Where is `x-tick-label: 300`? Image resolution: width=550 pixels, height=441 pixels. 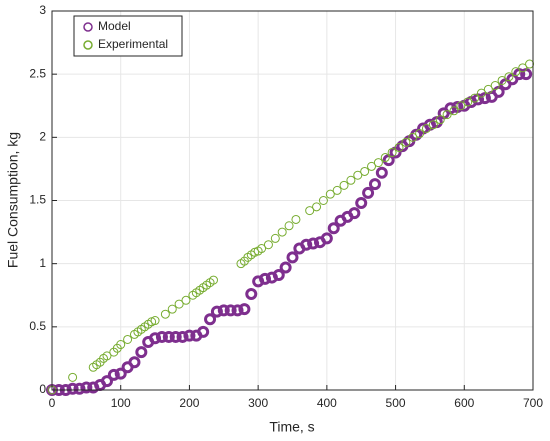 x-tick-label: 300 is located at coordinates (258, 403).